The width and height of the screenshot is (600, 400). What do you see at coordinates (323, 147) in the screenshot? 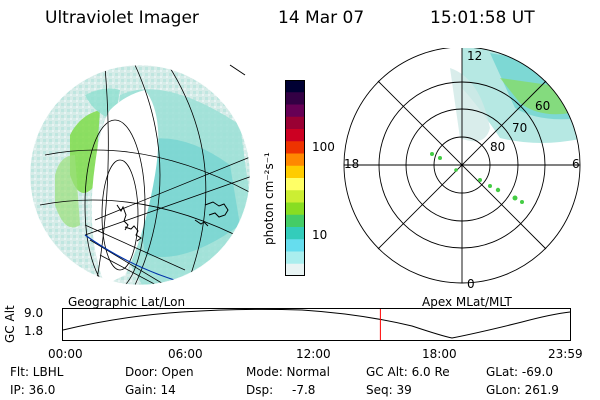
I see `colorbar-tick-100: 100` at bounding box center [323, 147].